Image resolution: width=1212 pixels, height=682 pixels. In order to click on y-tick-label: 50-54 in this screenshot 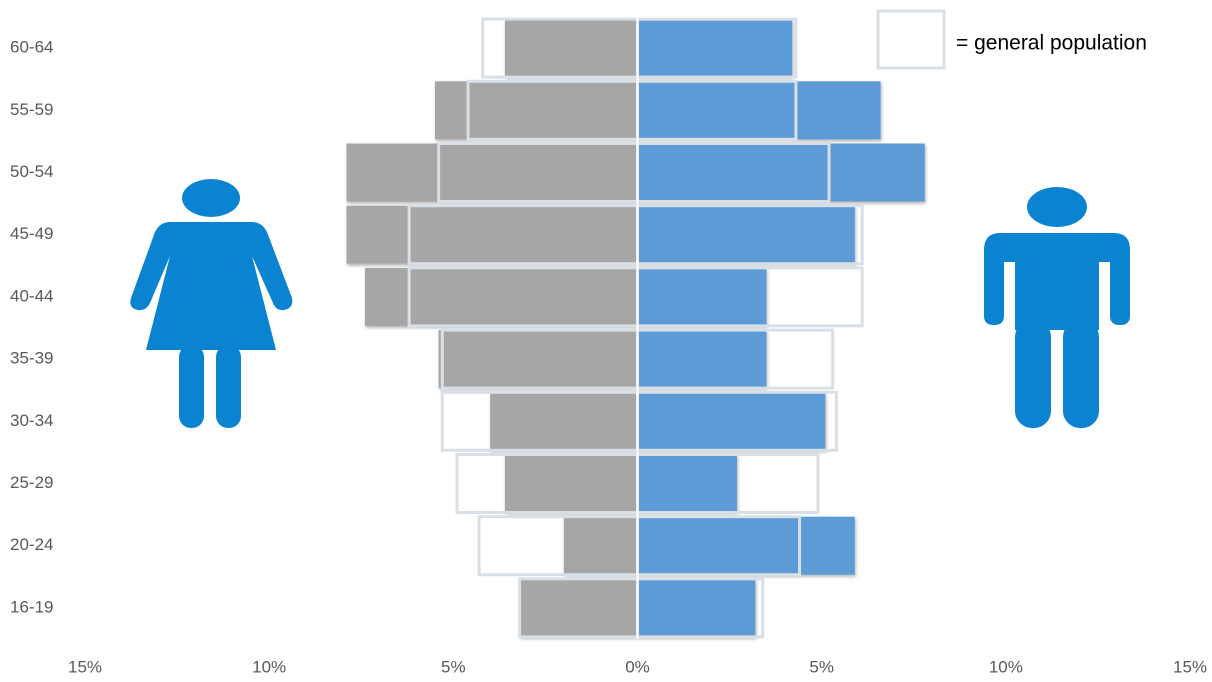, I will do `click(31, 171)`.